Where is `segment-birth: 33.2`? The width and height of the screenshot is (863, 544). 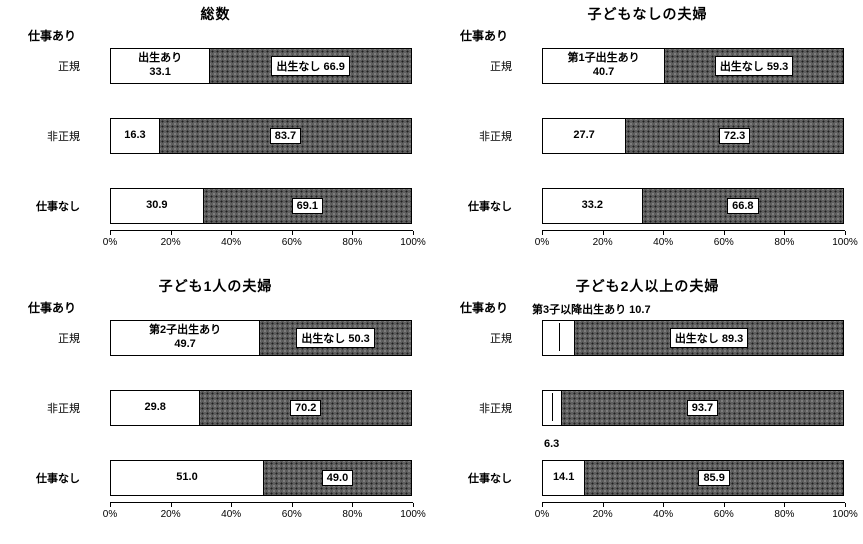 segment-birth: 33.2 is located at coordinates (593, 206).